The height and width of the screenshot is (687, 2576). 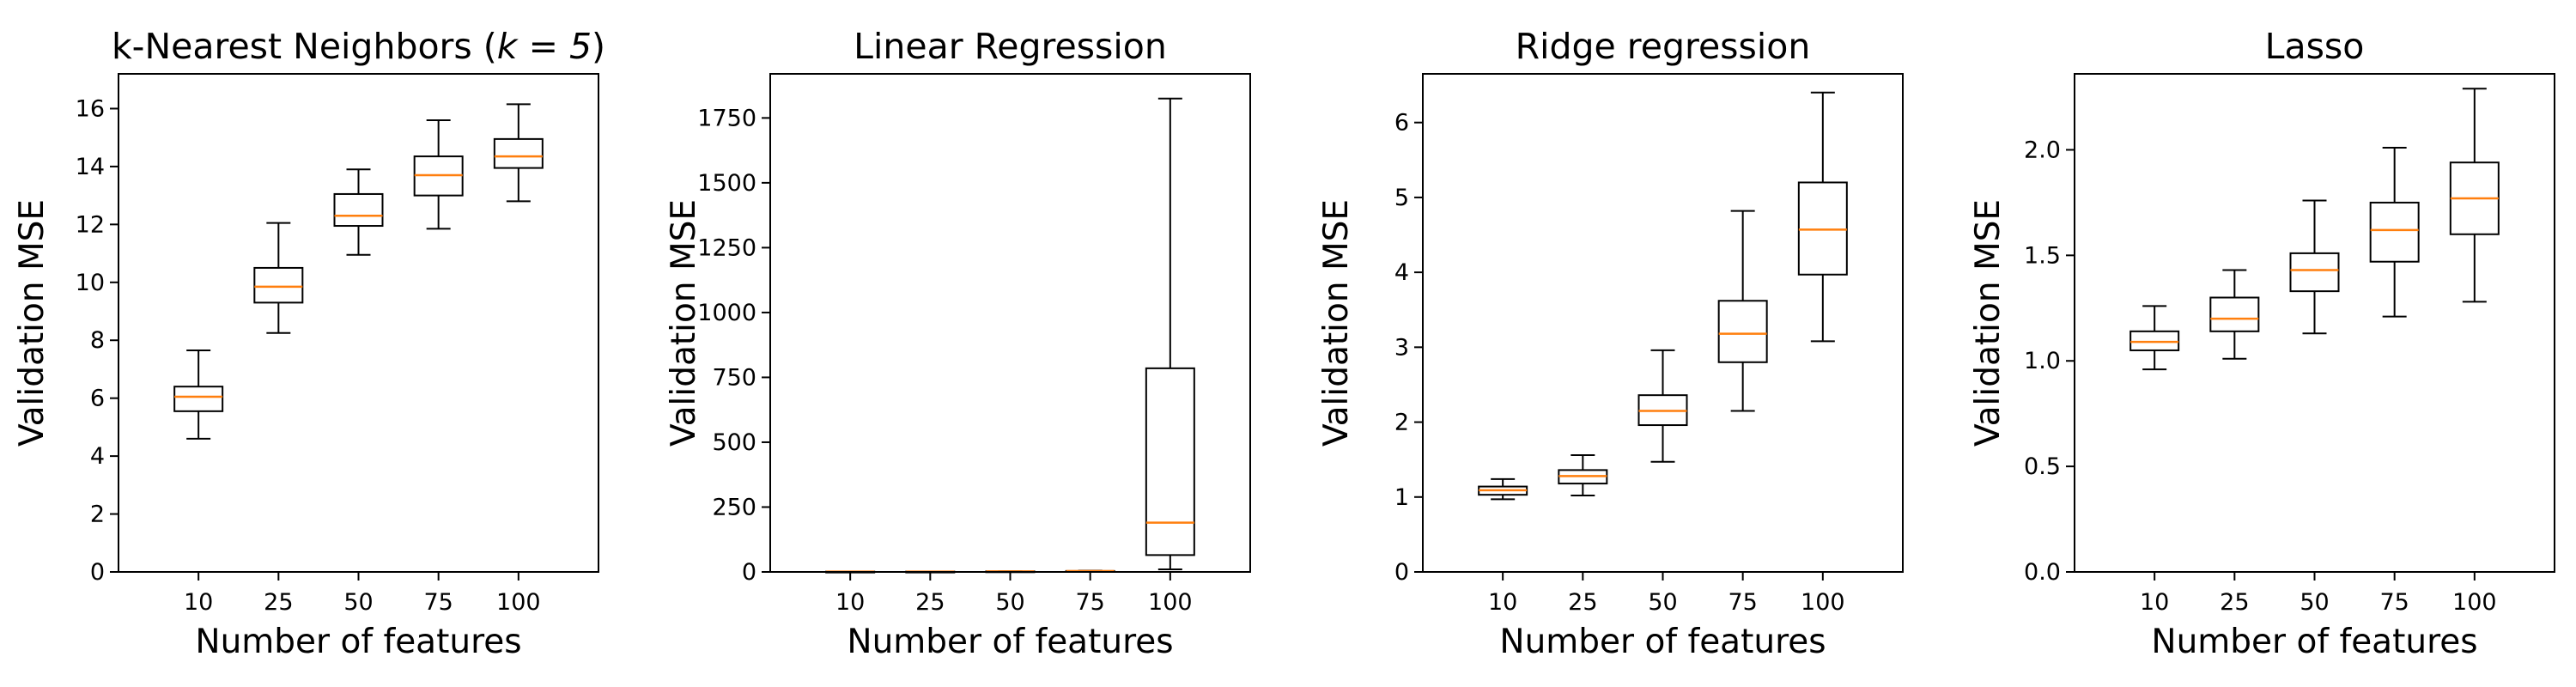 I want to click on chart-title-text: Lasso, so click(x=2315, y=46).